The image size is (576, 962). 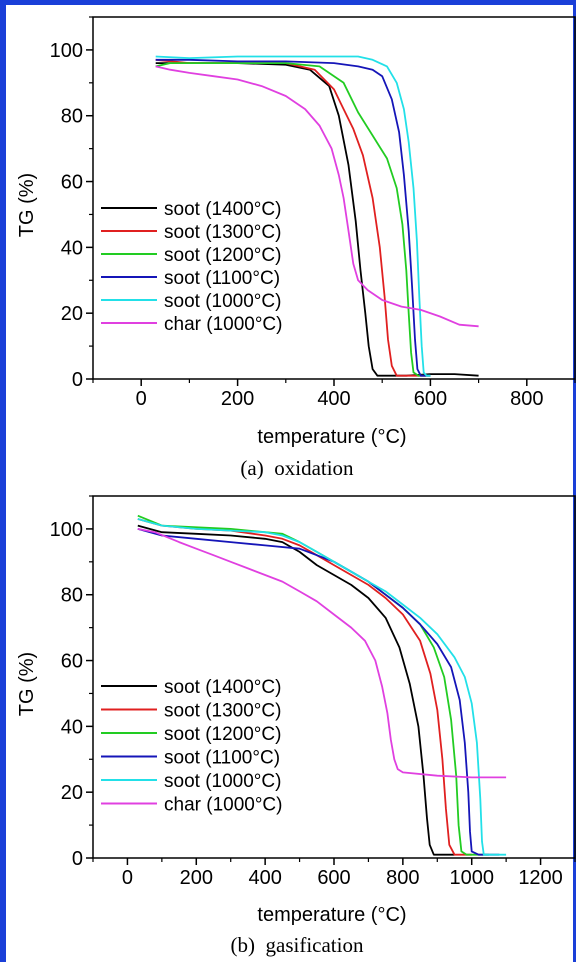 What do you see at coordinates (331, 915) in the screenshot?
I see `panel-b-x-axis-label: temperature (°C)` at bounding box center [331, 915].